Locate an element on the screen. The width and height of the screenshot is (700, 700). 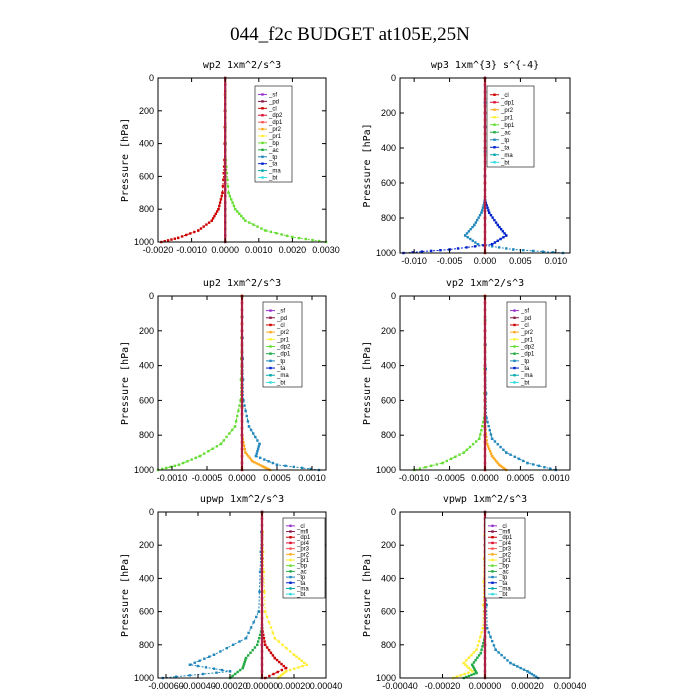
legend-entry: _dp1 is located at coordinates (505, 538).